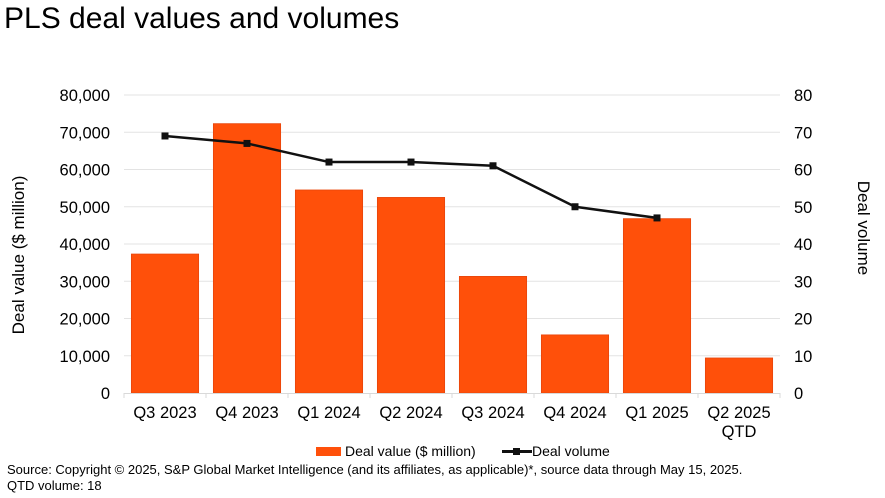  I want to click on y-left-tick-label: 50,000, so click(85, 208).